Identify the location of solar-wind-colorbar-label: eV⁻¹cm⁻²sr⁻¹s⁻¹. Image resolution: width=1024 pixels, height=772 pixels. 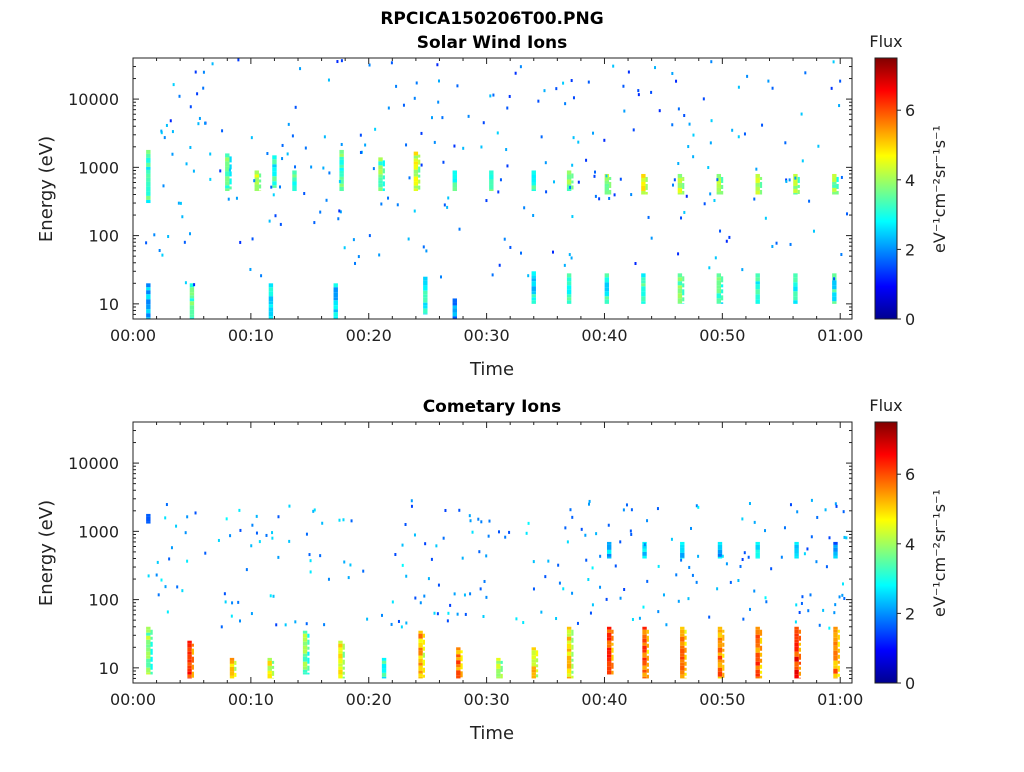
(939, 189).